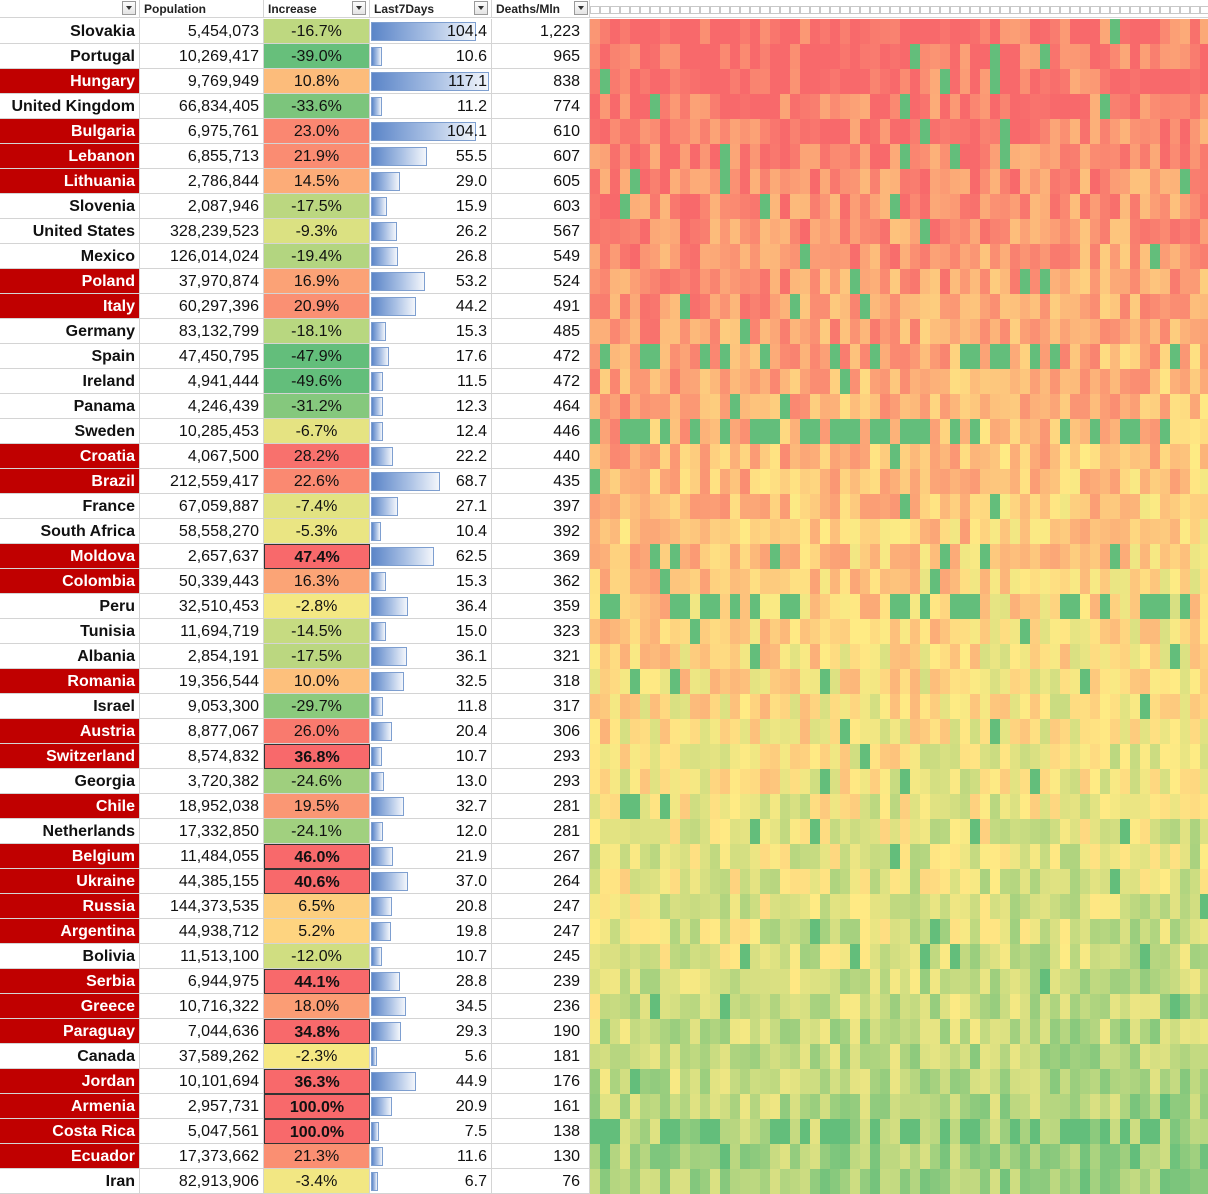 This screenshot has width=1208, height=1194. I want to click on country-cell: Ukraine, so click(70, 881).